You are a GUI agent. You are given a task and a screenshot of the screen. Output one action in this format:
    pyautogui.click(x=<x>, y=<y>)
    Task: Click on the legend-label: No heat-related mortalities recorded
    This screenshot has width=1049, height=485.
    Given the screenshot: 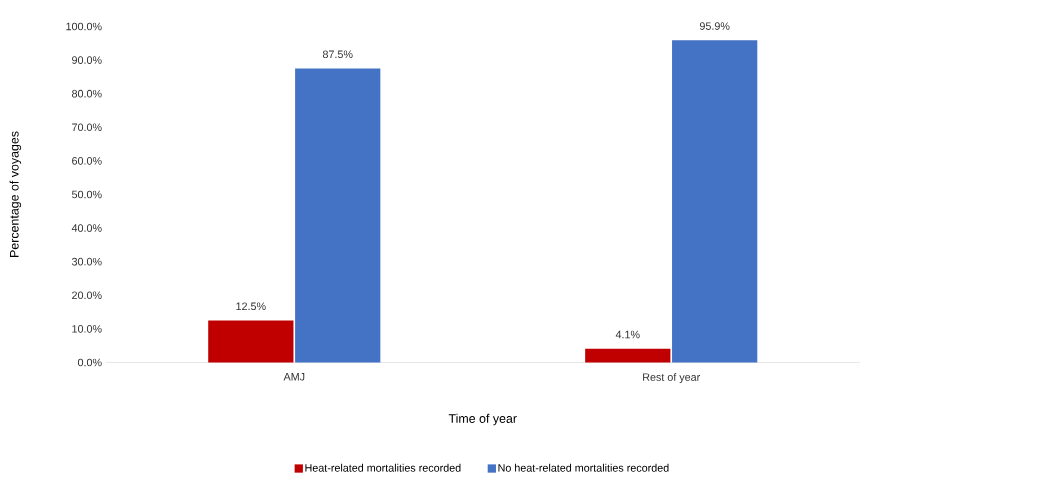 What is the action you would take?
    pyautogui.click(x=583, y=467)
    